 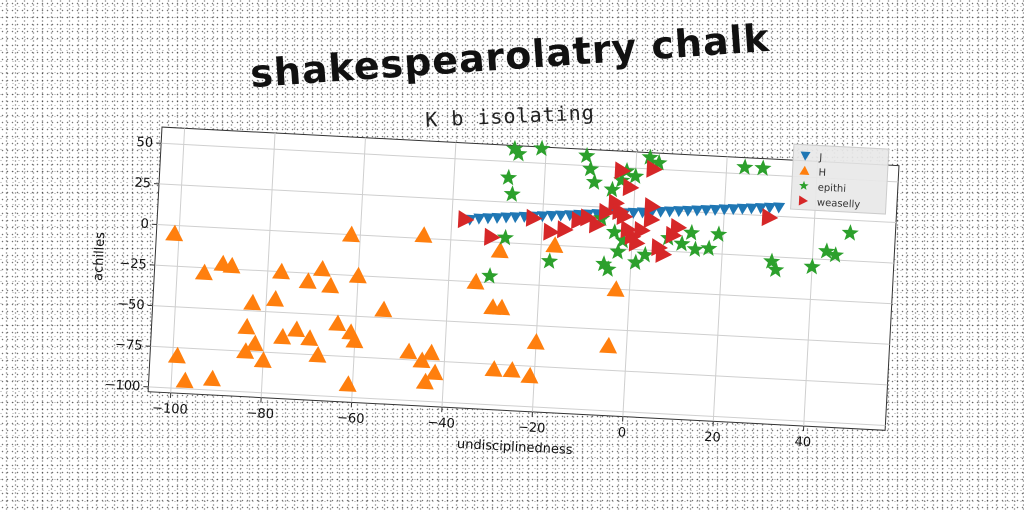 What do you see at coordinates (131, 305) in the screenshot?
I see `y-tick-label: −50` at bounding box center [131, 305].